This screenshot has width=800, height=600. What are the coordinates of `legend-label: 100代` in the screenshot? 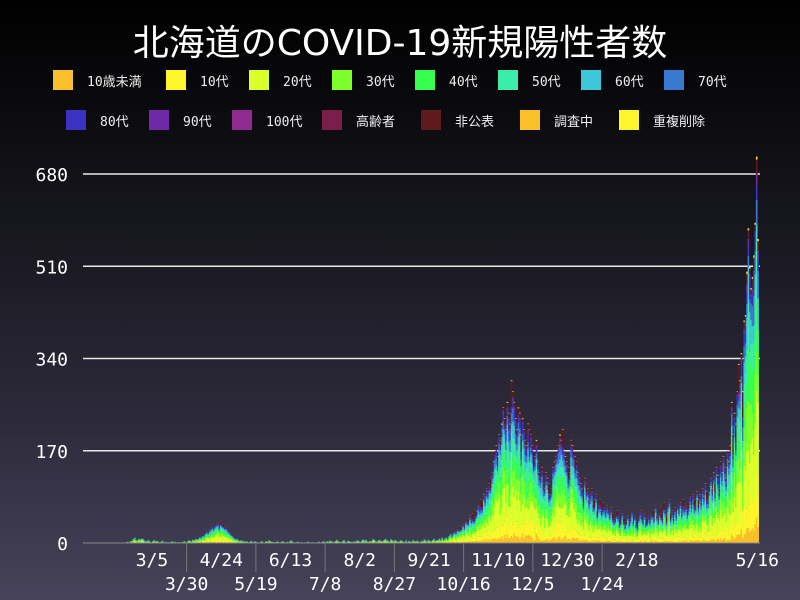 It's located at (284, 122).